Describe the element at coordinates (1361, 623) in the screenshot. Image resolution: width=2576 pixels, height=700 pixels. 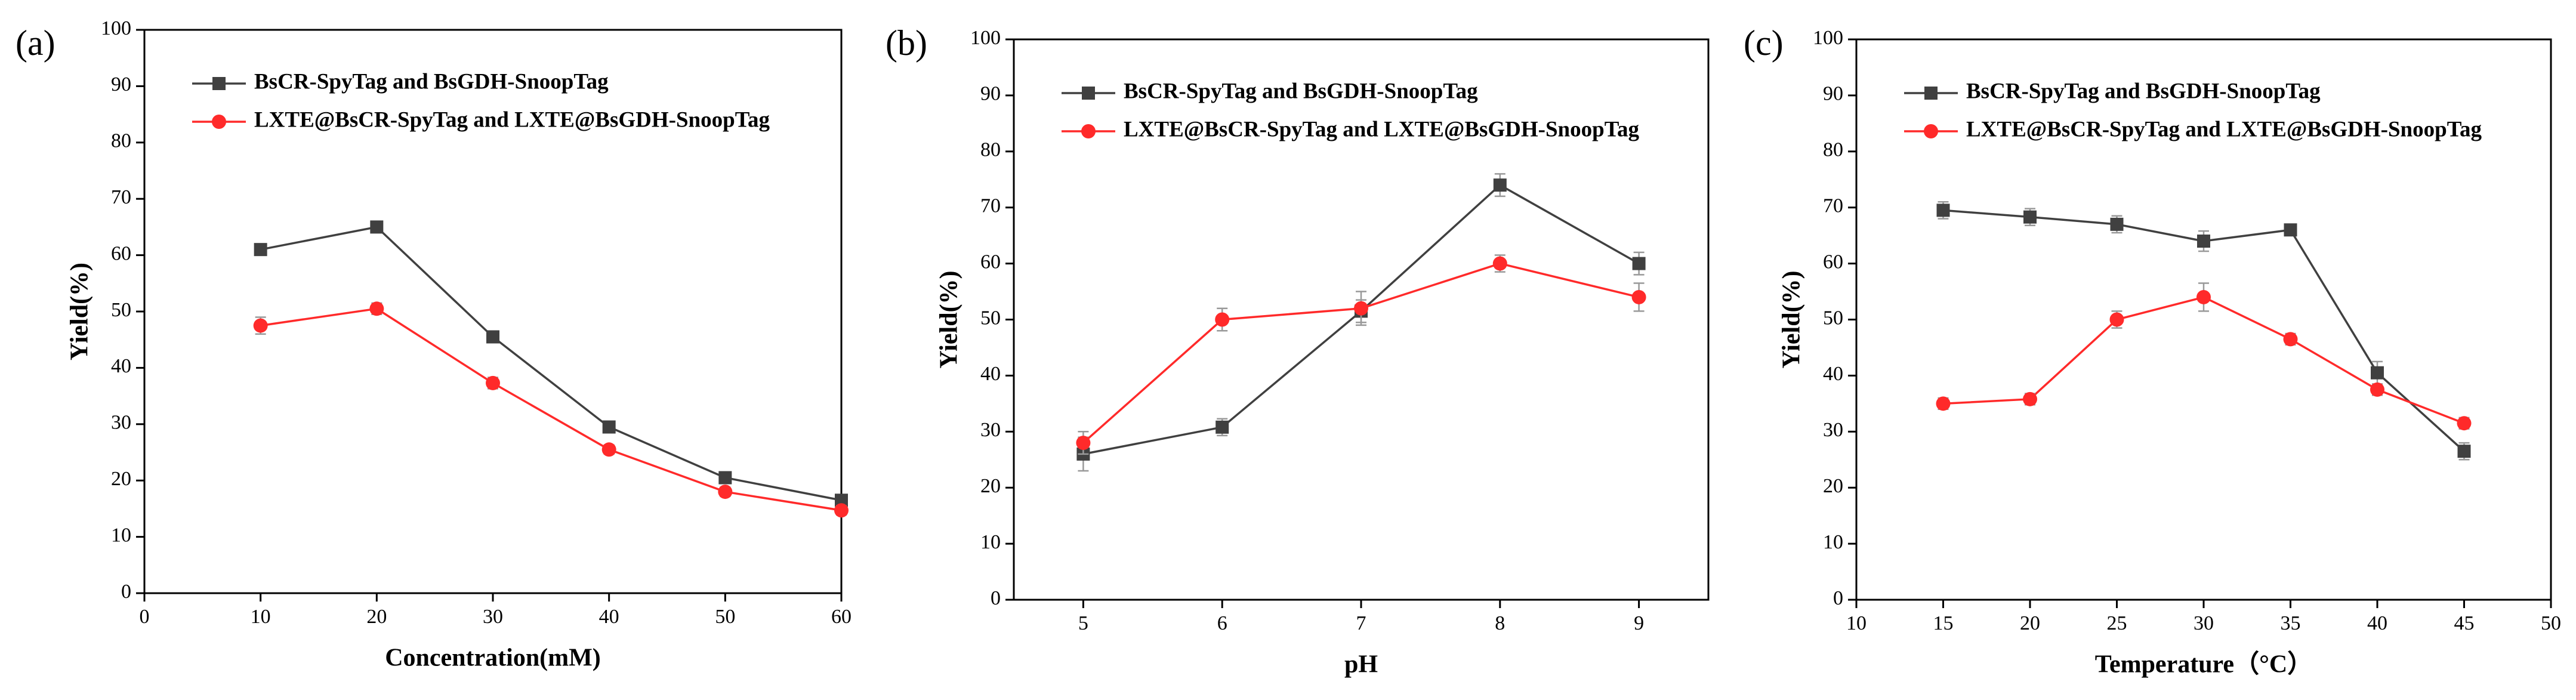
I see `x-tick-label: 7` at that location.